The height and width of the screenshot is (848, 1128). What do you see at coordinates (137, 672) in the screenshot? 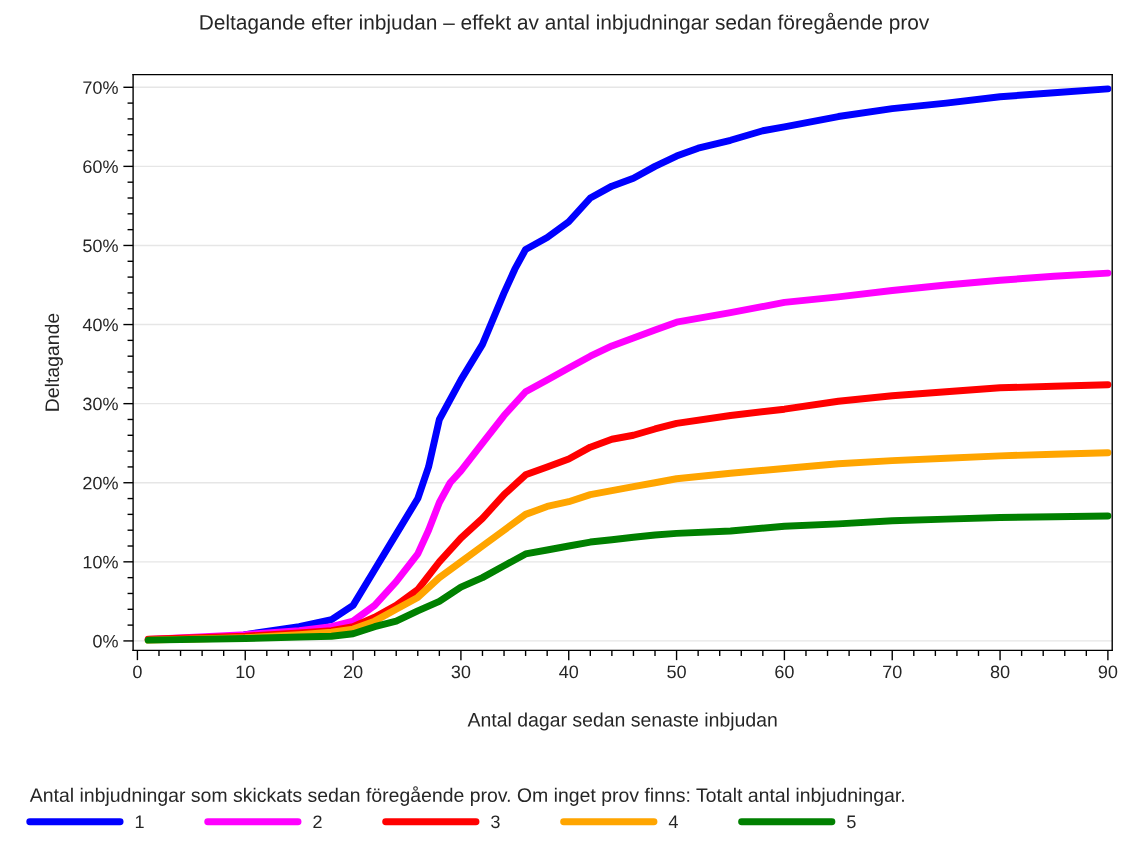
I see `x-tick-label: 0` at bounding box center [137, 672].